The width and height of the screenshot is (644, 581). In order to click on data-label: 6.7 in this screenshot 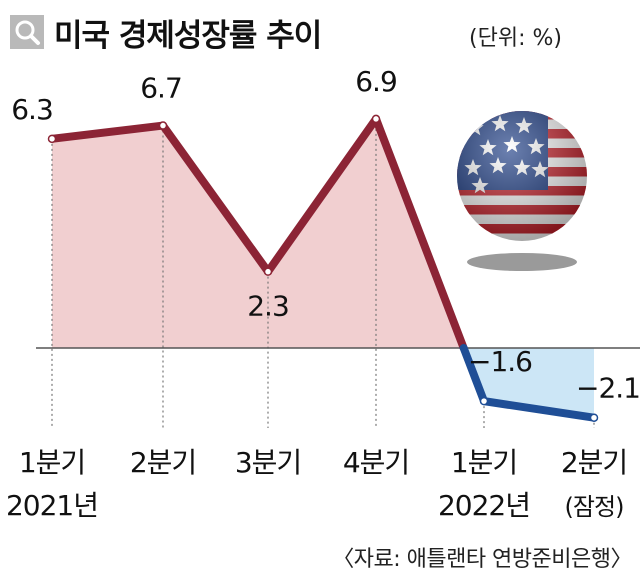, I will do `click(161, 88)`.